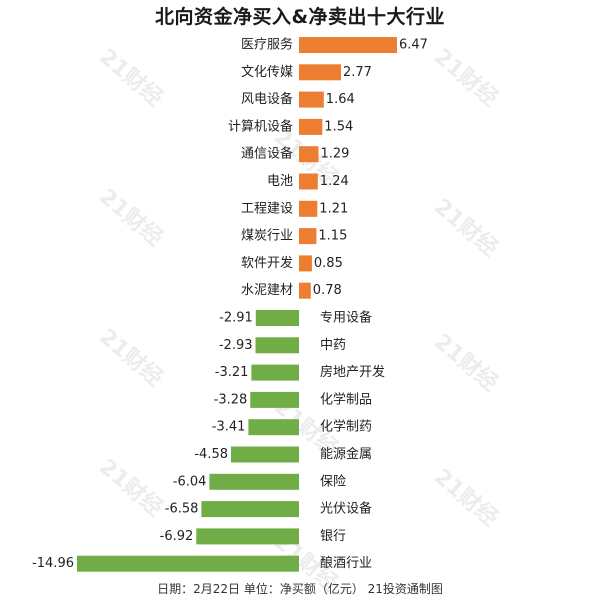 This screenshot has height=600, width=600. Describe the element at coordinates (333, 536) in the screenshot. I see `category-label-18: 银行` at that location.